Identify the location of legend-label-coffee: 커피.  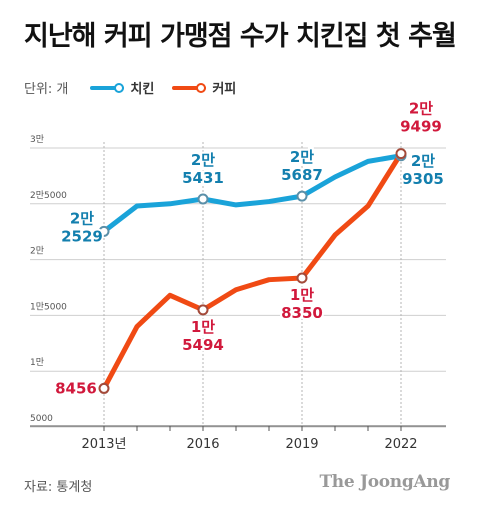
(224, 89).